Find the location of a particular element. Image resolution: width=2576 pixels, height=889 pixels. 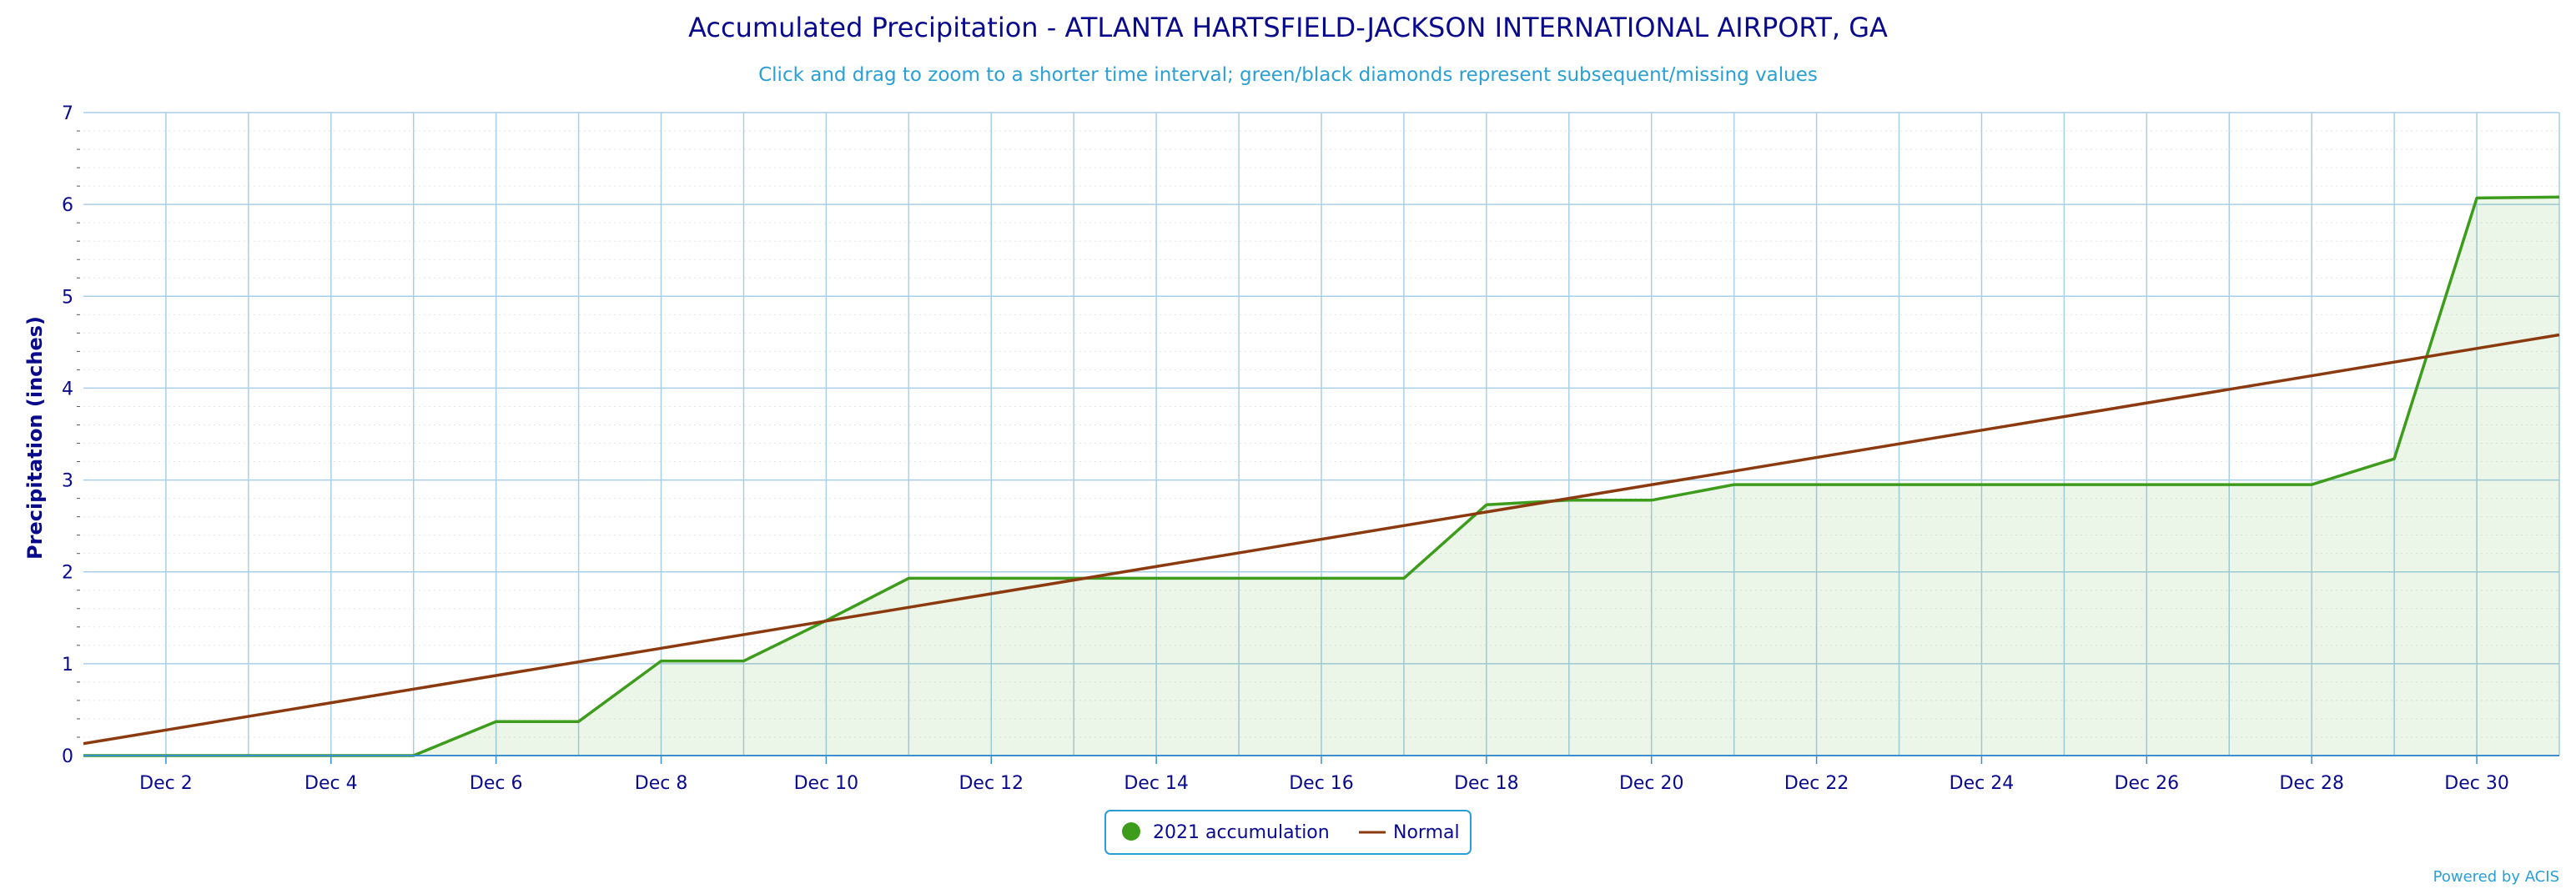

x-tick-label: Dec 22 is located at coordinates (1816, 783).